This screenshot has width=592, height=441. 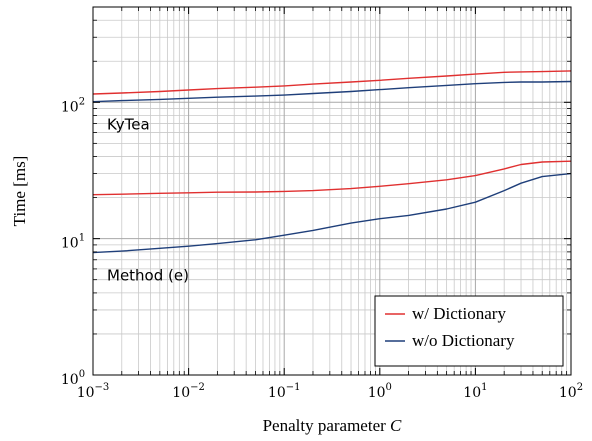 I want to click on x-axis-title: Penalty parameter C, so click(x=332, y=425).